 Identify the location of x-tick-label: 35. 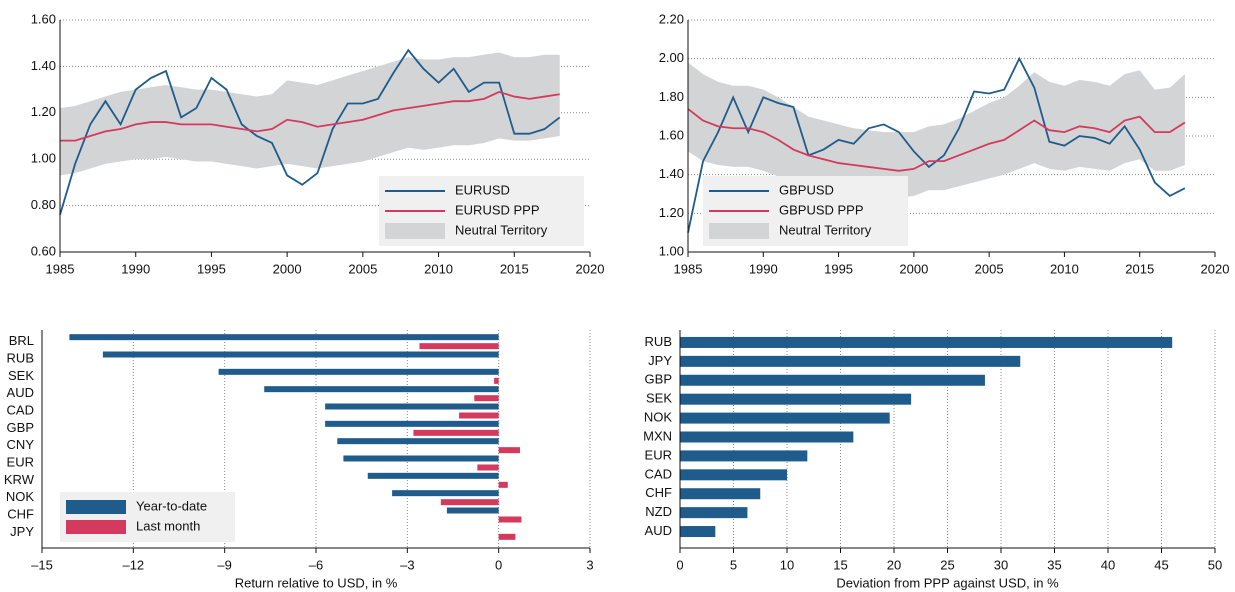
(1054, 564).